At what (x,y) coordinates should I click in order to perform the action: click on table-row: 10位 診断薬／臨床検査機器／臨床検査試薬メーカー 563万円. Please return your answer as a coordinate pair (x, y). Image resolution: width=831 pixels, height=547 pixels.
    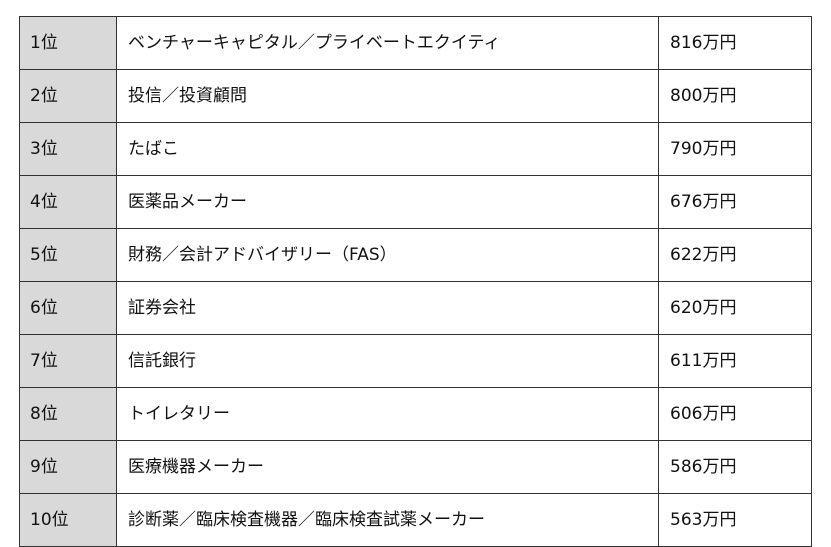
    Looking at the image, I should click on (415, 520).